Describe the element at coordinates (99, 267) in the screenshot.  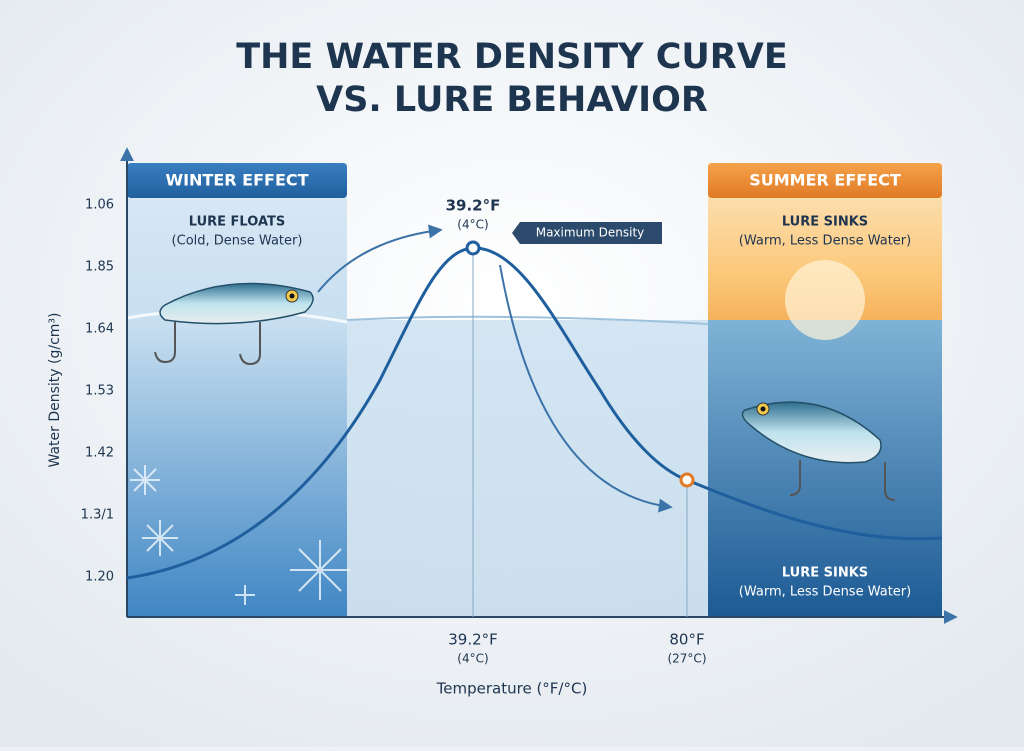
I see `y-tick-label: 1.85` at that location.